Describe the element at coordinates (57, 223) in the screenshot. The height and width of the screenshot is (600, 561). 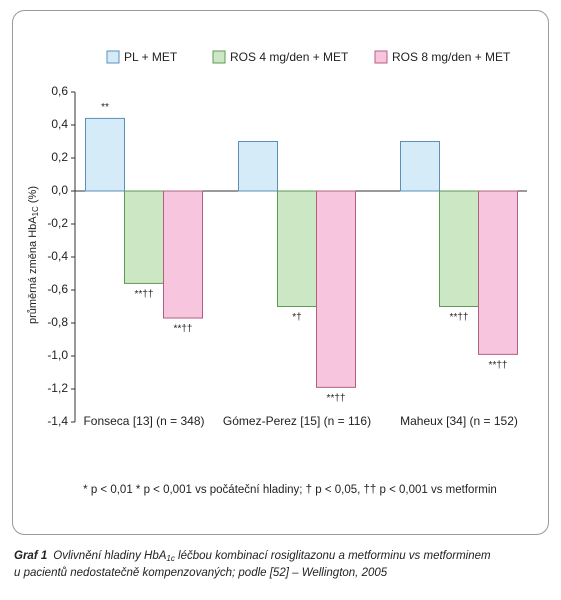
I see `y-tick-label: -0,2` at that location.